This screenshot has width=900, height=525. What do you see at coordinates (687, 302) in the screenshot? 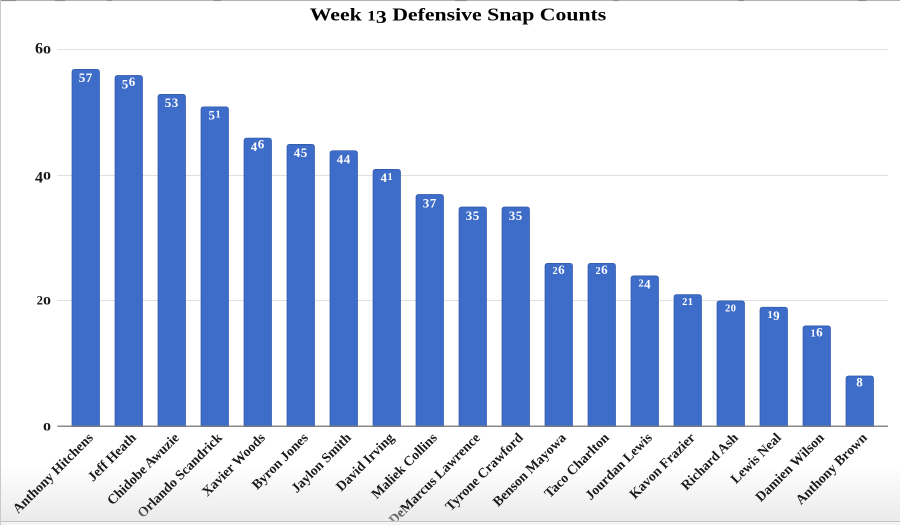
I see `svg-text: 21` at bounding box center [687, 302].